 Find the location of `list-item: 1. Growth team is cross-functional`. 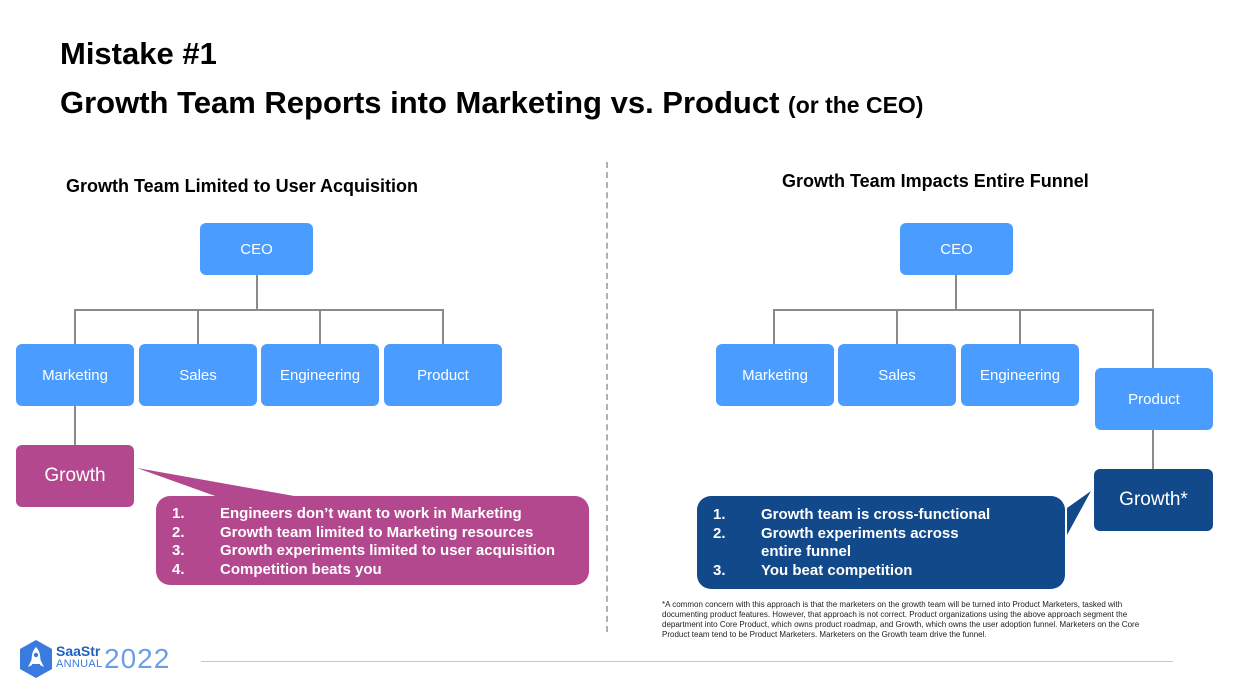

list-item: 1. Growth team is cross-functional is located at coordinates (852, 514).